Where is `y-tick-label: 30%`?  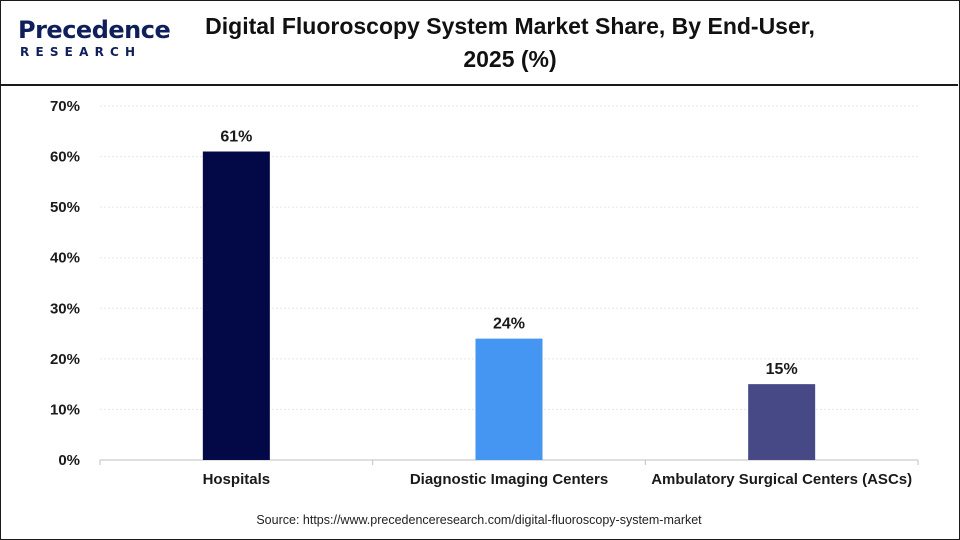
y-tick-label: 30% is located at coordinates (65, 308).